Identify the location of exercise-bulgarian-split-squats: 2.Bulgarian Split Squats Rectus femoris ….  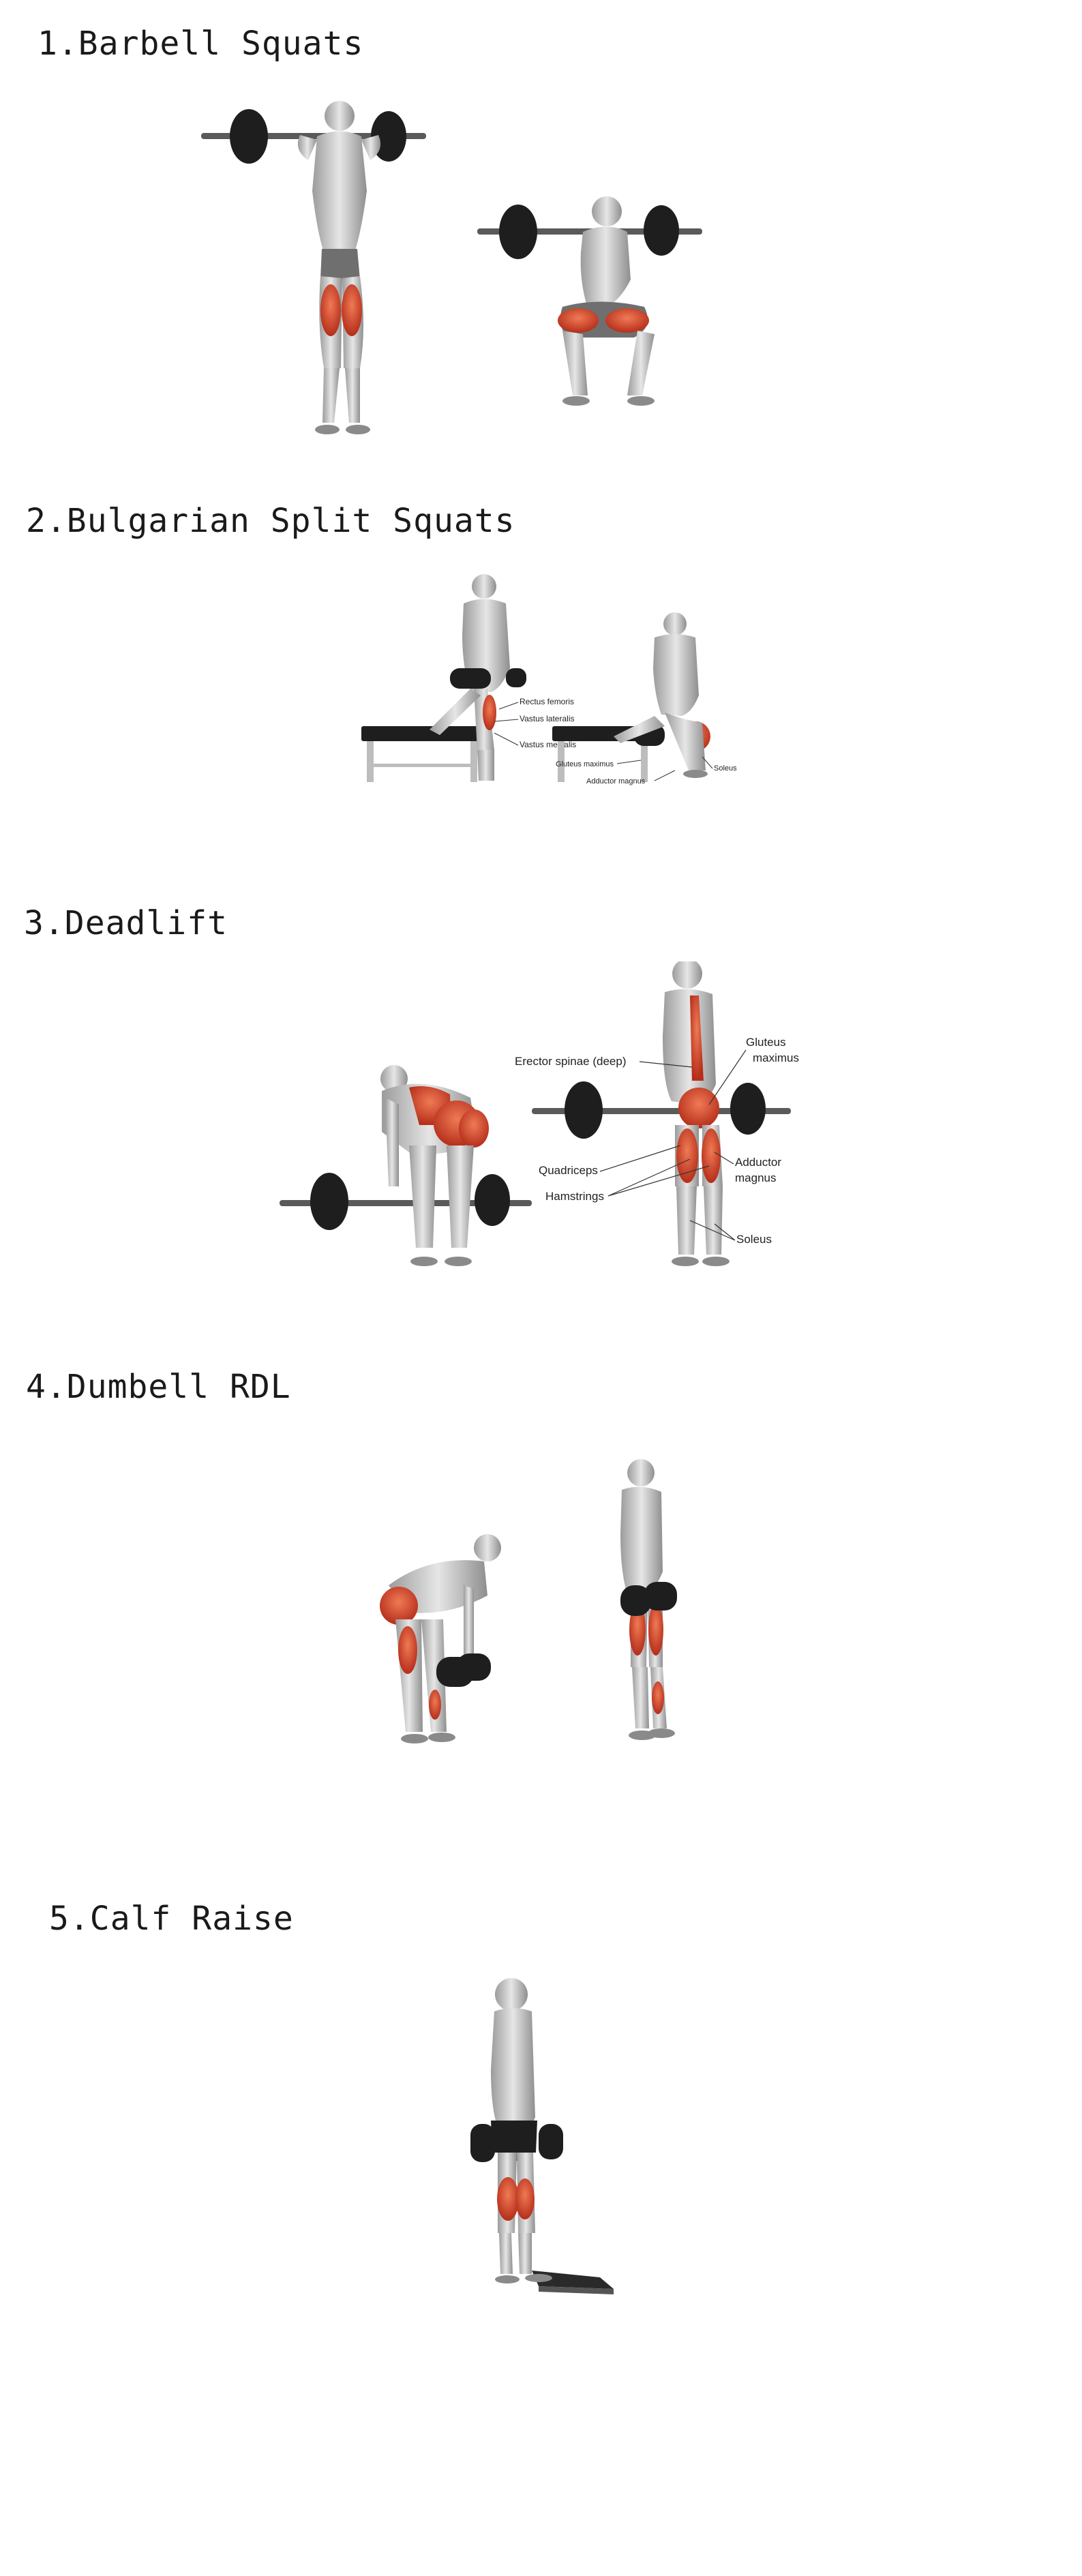
(541, 668).